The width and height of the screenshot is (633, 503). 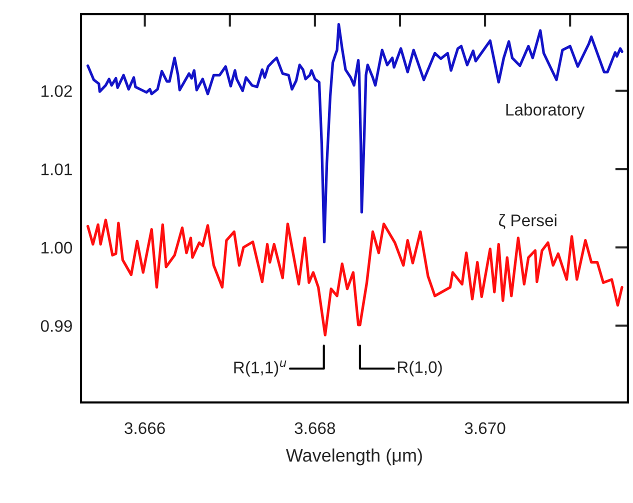 What do you see at coordinates (57, 91) in the screenshot?
I see `y-tick-label: 1.02` at bounding box center [57, 91].